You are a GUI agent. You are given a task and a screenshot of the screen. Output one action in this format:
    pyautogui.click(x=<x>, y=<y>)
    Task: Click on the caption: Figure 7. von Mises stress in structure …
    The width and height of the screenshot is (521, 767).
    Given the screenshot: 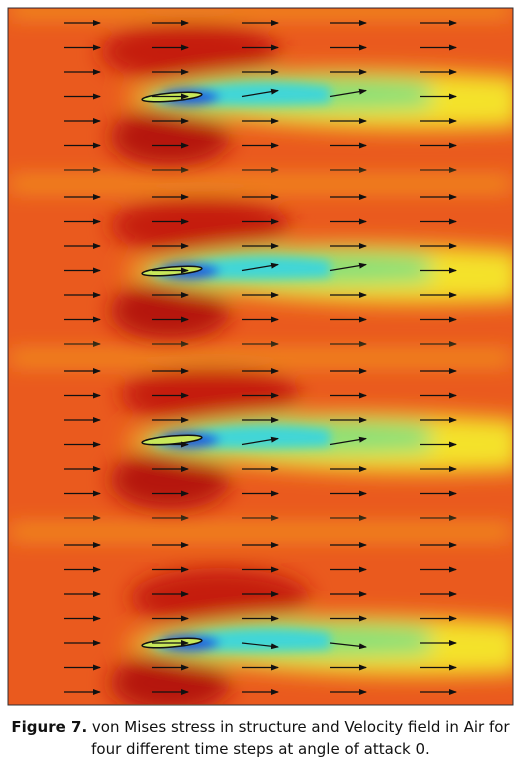 What is the action you would take?
    pyautogui.click(x=260, y=738)
    